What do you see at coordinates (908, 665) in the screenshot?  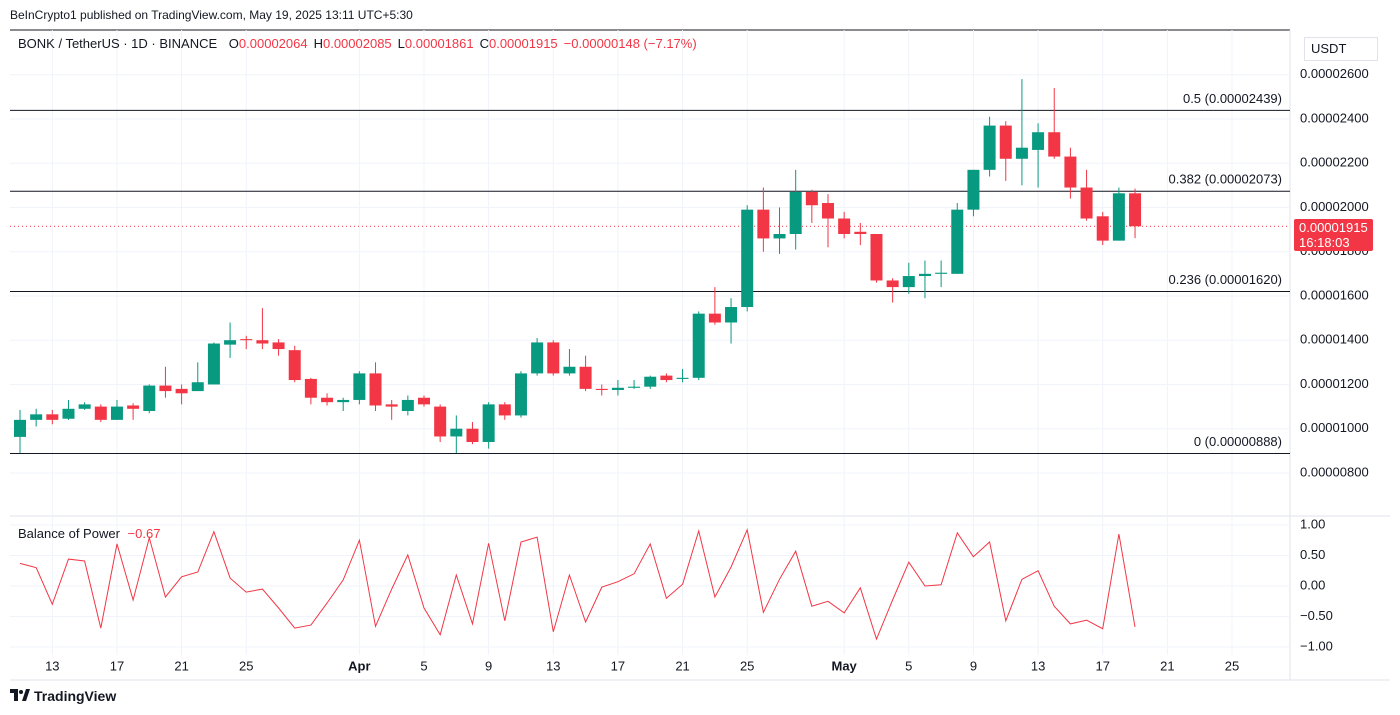 I see `x-tick-label: 5` at bounding box center [908, 665].